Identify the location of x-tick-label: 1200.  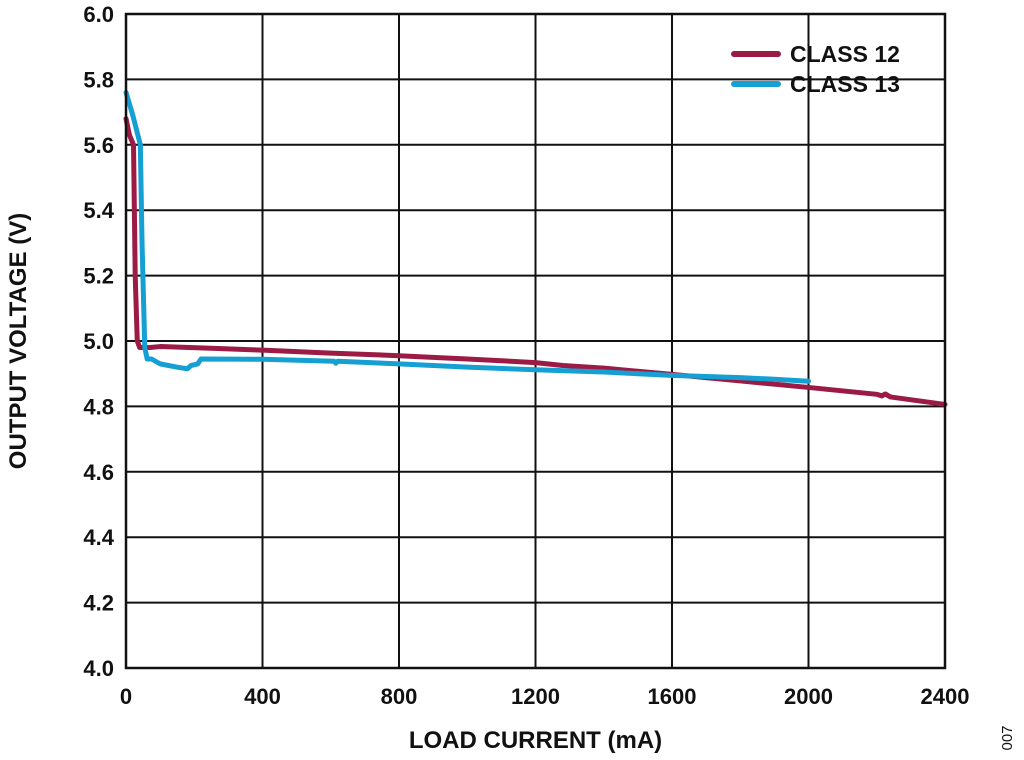
(535, 696).